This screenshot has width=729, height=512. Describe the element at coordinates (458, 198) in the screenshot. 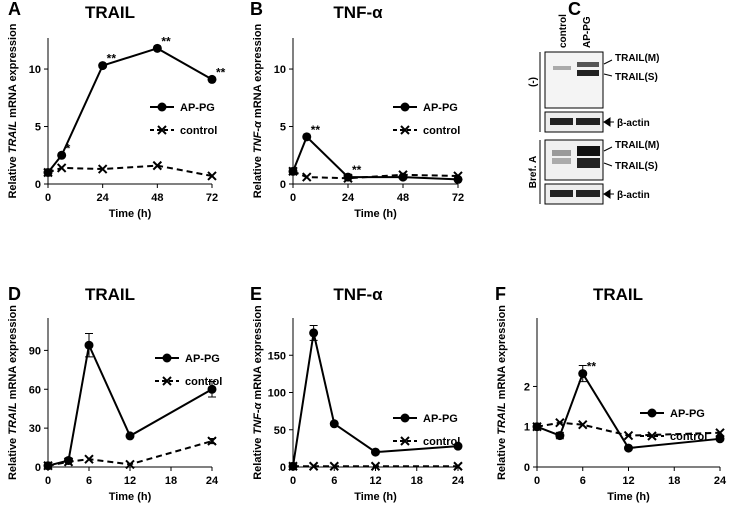

I see `x-tick-label: 72` at that location.